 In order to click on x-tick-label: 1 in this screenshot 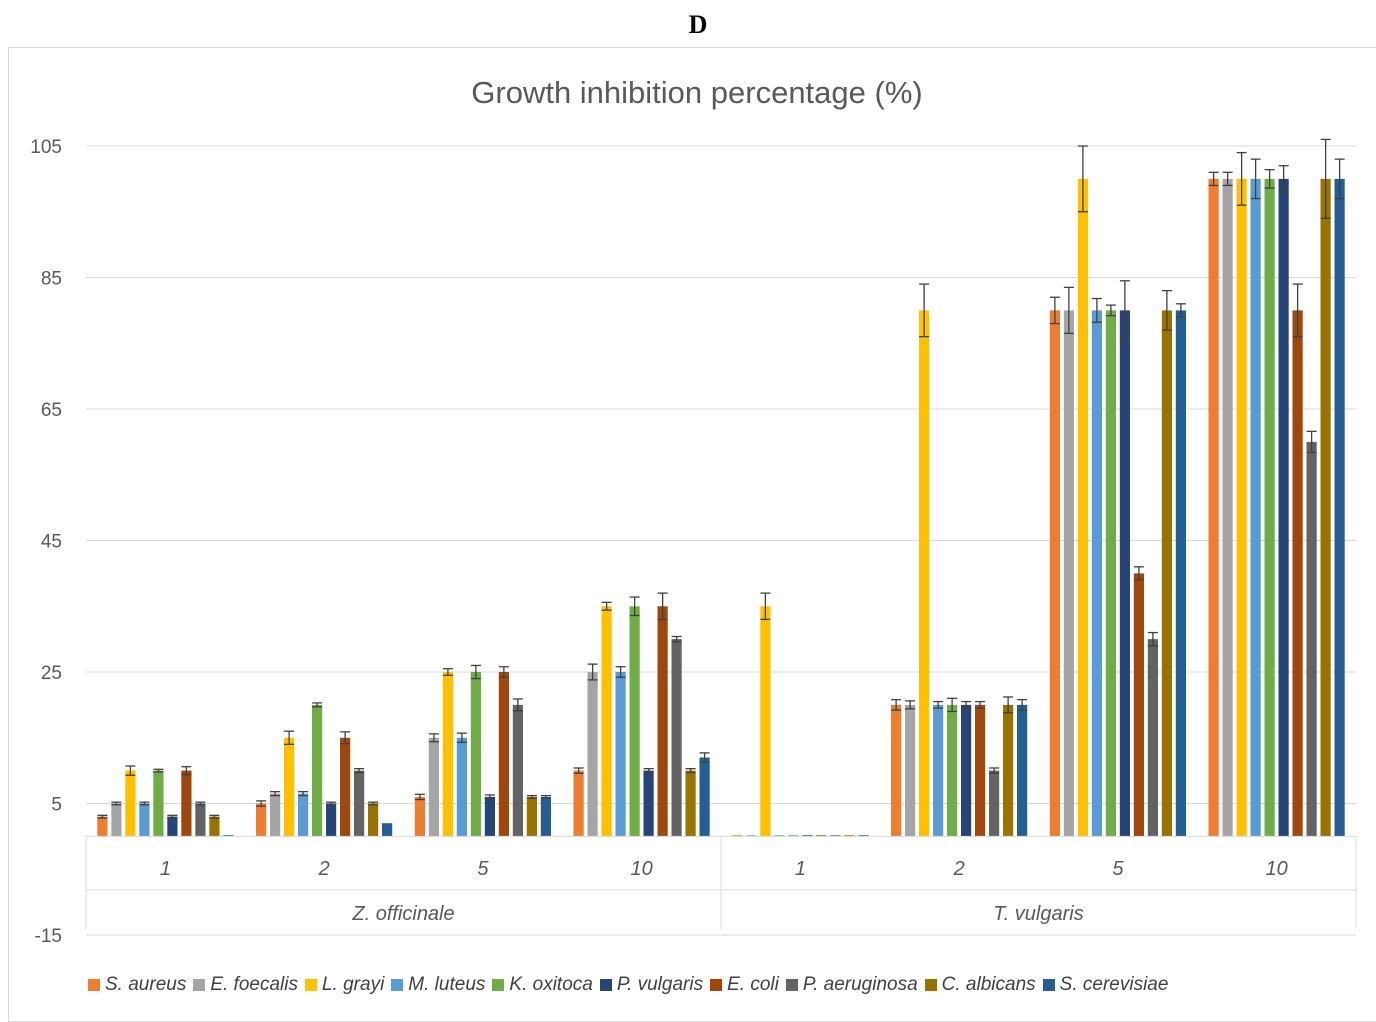, I will do `click(800, 869)`.